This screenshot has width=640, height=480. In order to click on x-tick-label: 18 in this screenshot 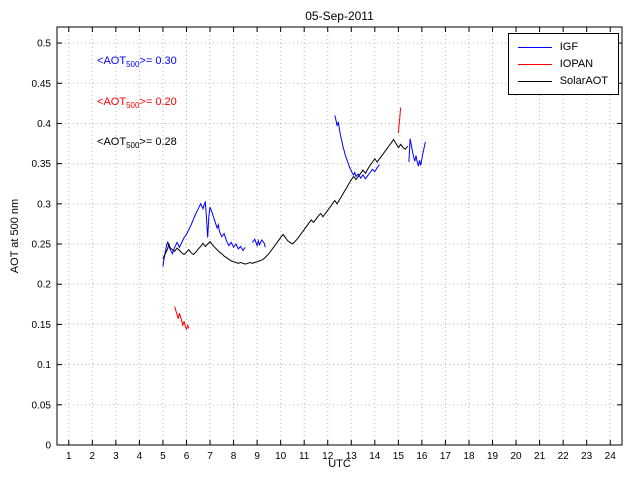, I will do `click(469, 456)`.